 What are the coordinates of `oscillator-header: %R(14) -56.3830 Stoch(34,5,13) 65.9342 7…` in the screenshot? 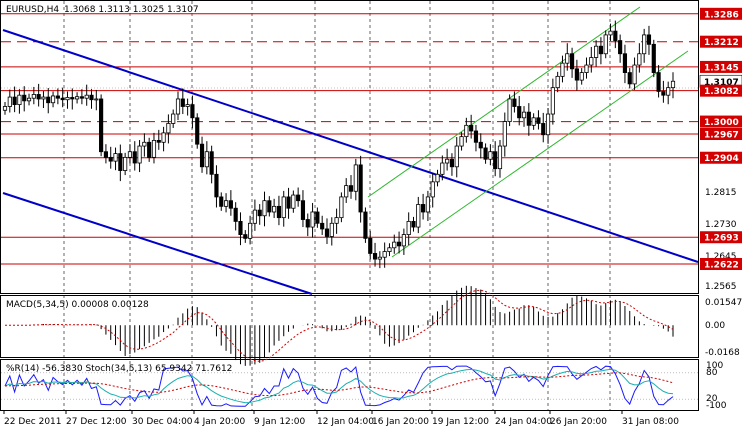 It's located at (119, 369).